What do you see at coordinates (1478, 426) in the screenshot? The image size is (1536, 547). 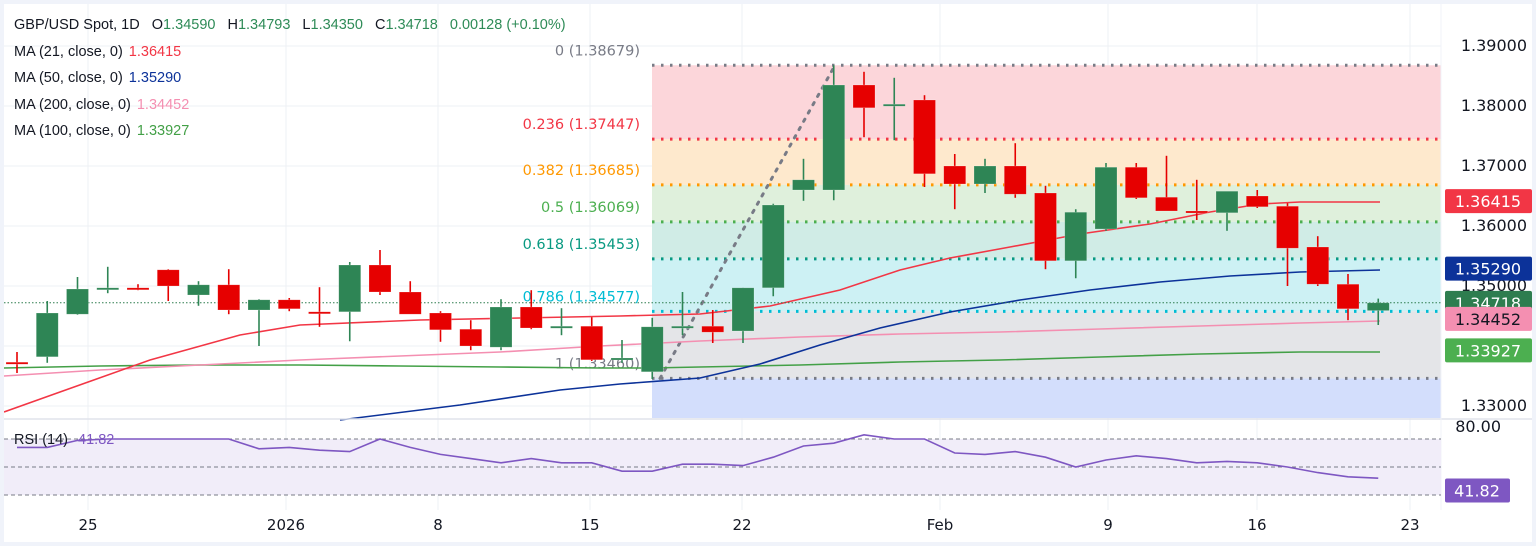 I see `rsi-axis-tick: 80.00` at bounding box center [1478, 426].